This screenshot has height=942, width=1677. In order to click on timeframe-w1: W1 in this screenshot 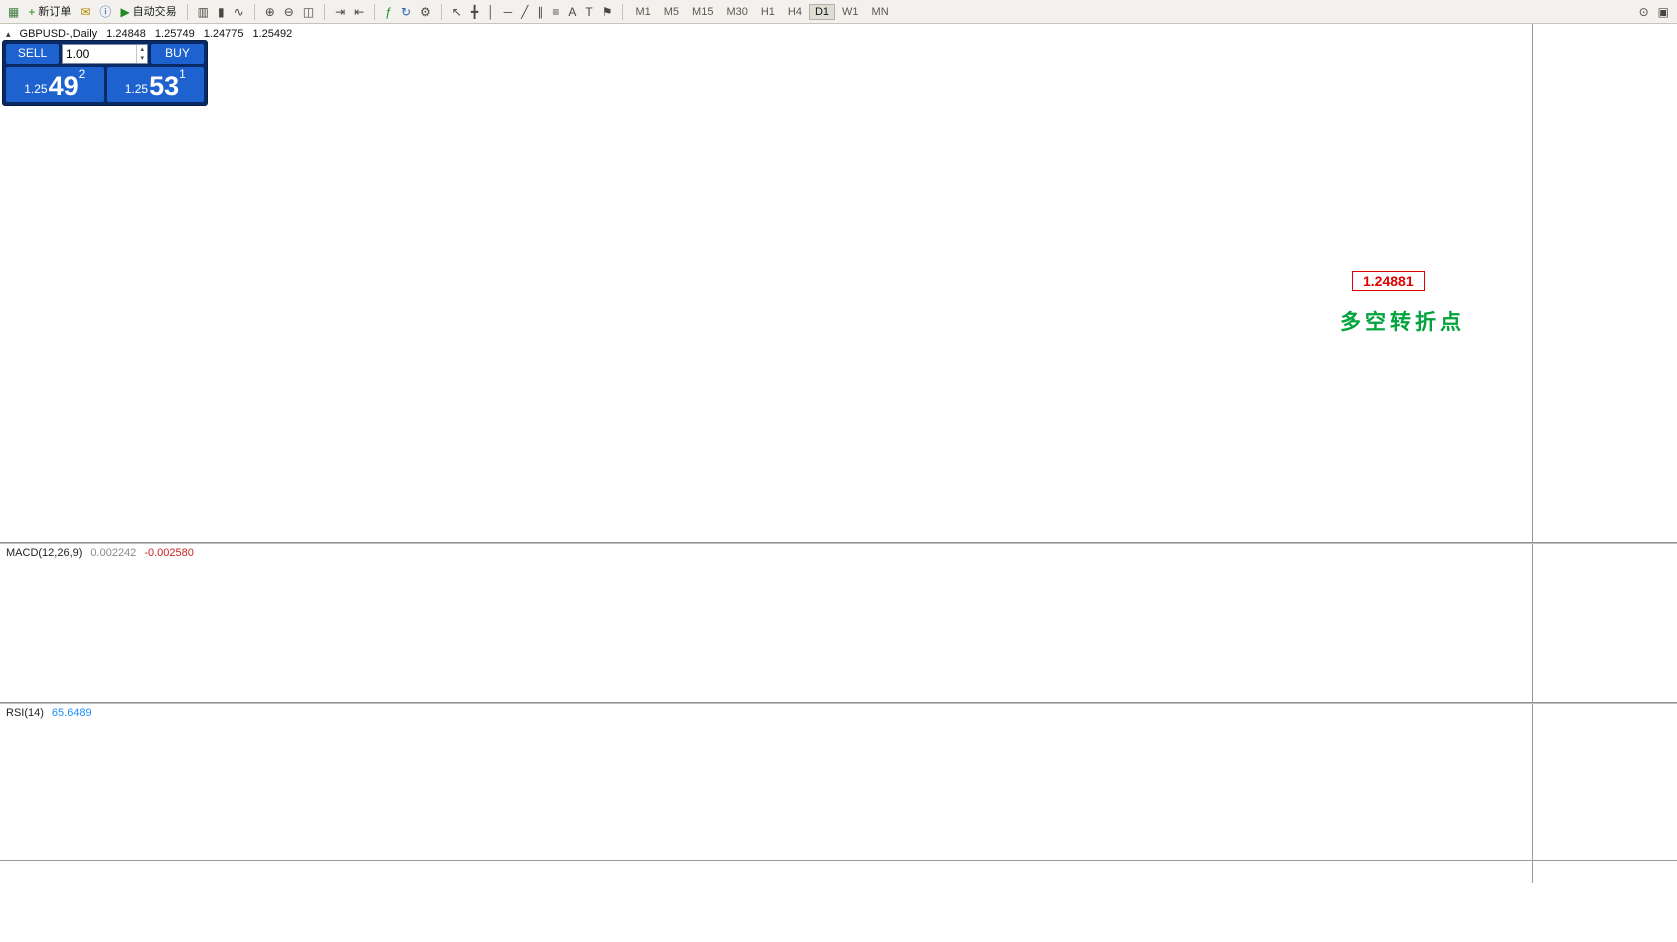, I will do `click(850, 11)`.